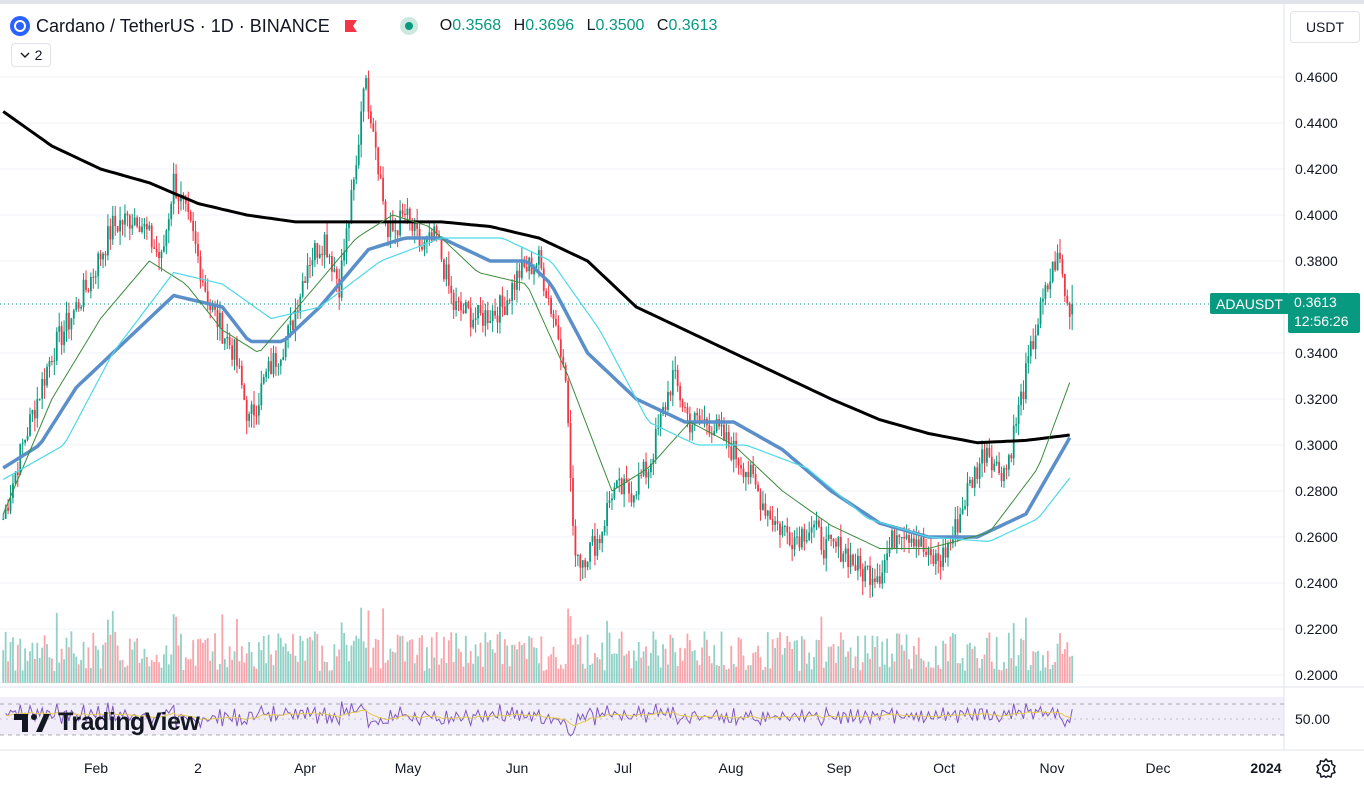  Describe the element at coordinates (351, 26) in the screenshot. I see `flag-icon` at that location.